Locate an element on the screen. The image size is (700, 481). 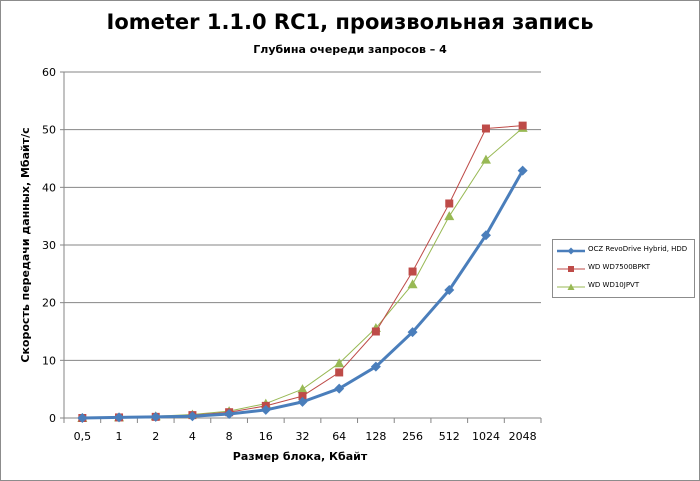
chart-title: Iometer 1.1.0 RC1, произвольная запись is located at coordinates (350, 22).